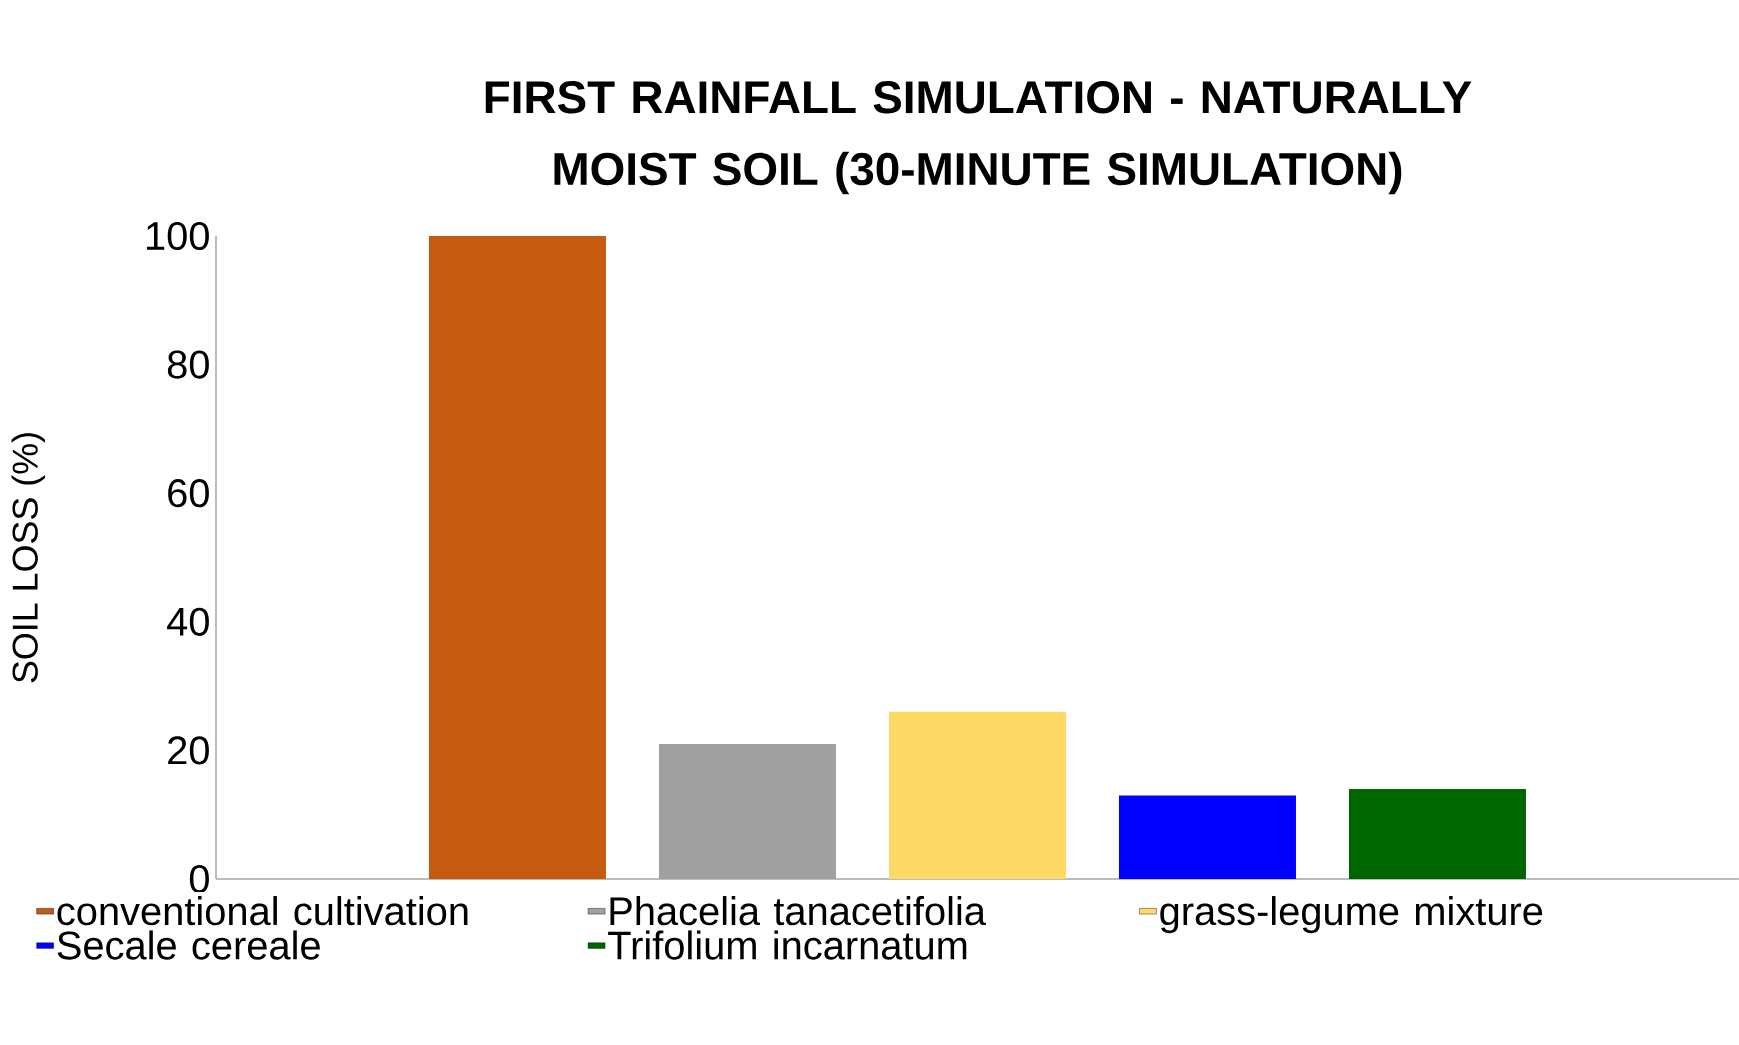 Image resolution: width=1739 pixels, height=1045 pixels. I want to click on y-tick-label: 0, so click(199, 879).